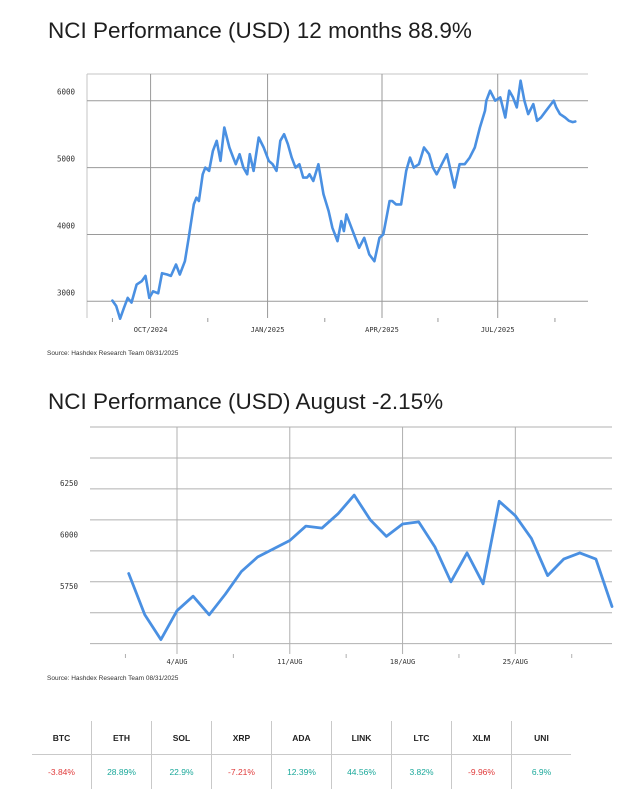 The height and width of the screenshot is (808, 639). I want to click on chart1-title: NCI Performance (USD) 12 months 88.9%, so click(260, 30).